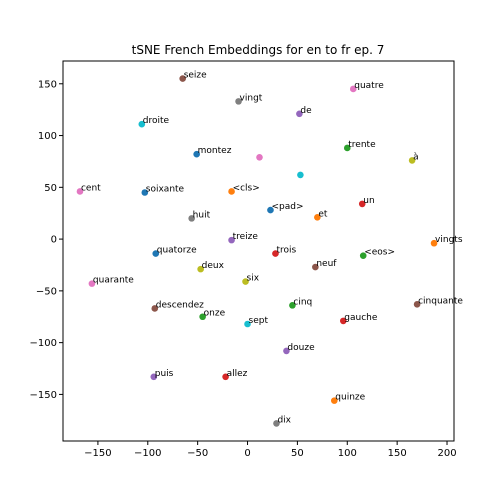 Image resolution: width=504 pixels, height=504 pixels. What do you see at coordinates (46, 240) in the screenshot?
I see `y-axis-ticks: −150 −100 −50 0 50 100 150` at bounding box center [46, 240].